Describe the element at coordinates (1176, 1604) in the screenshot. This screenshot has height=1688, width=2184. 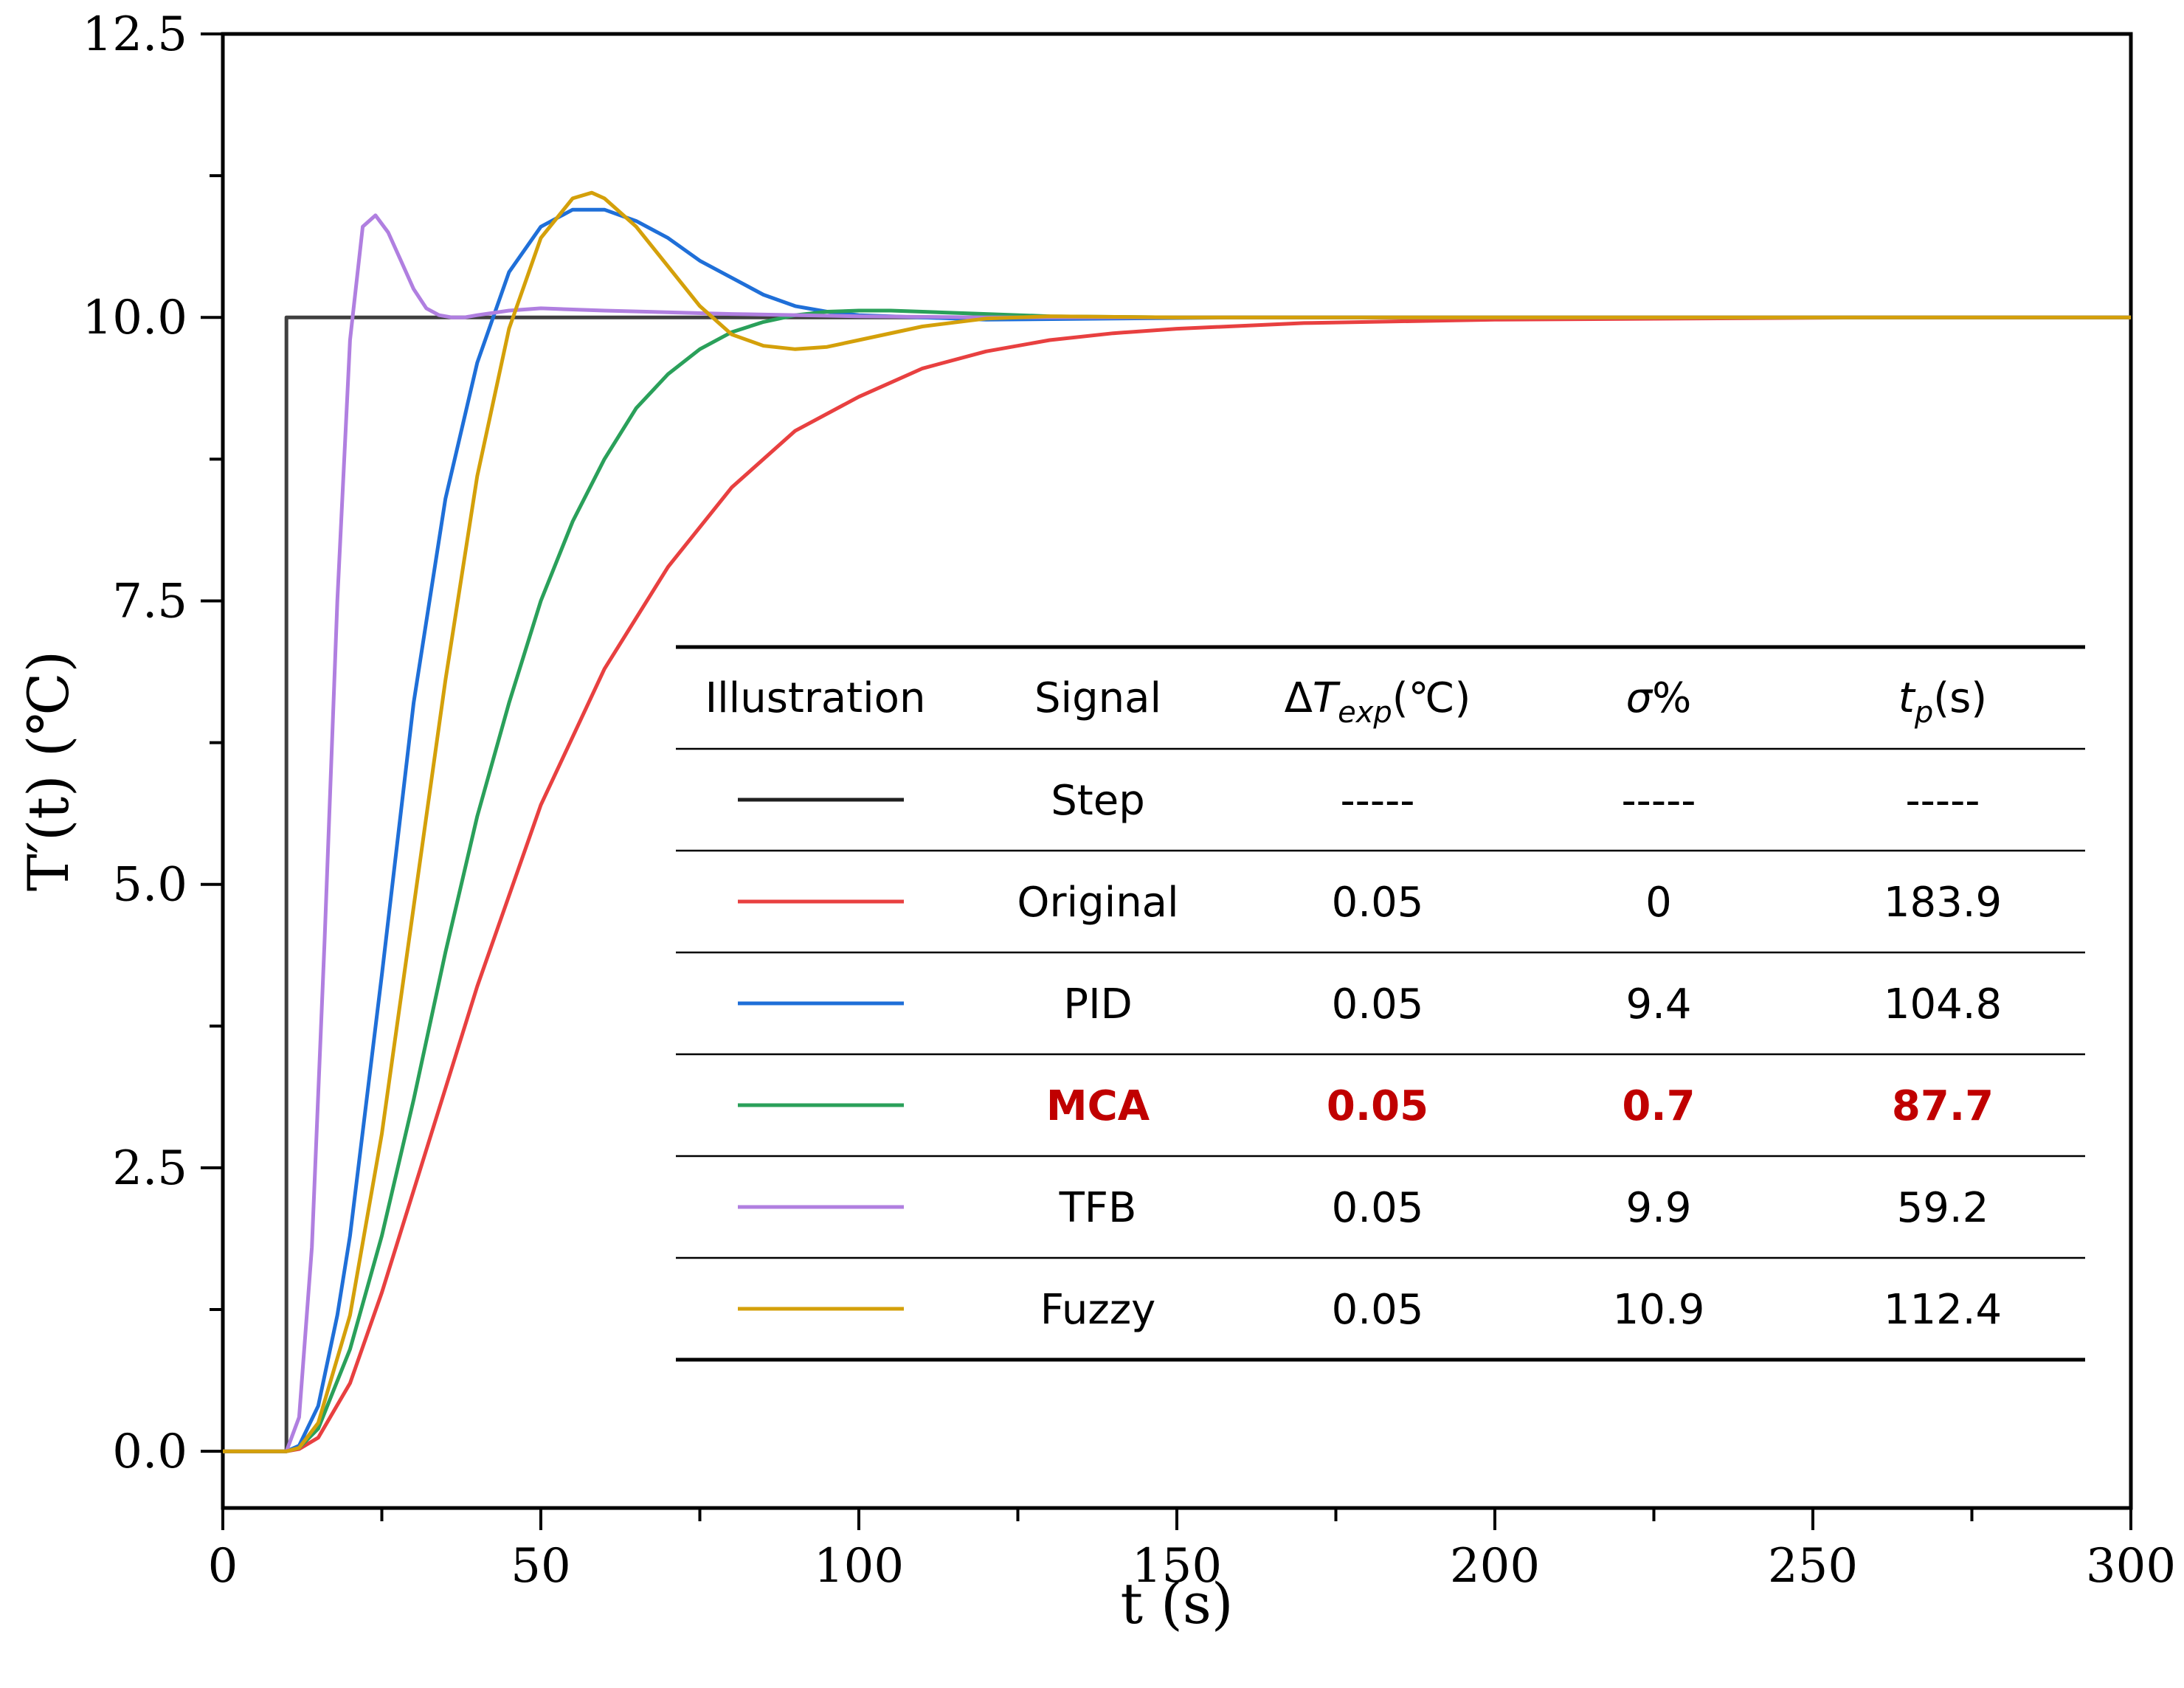
I see `x-axis-label: t (s)` at that location.